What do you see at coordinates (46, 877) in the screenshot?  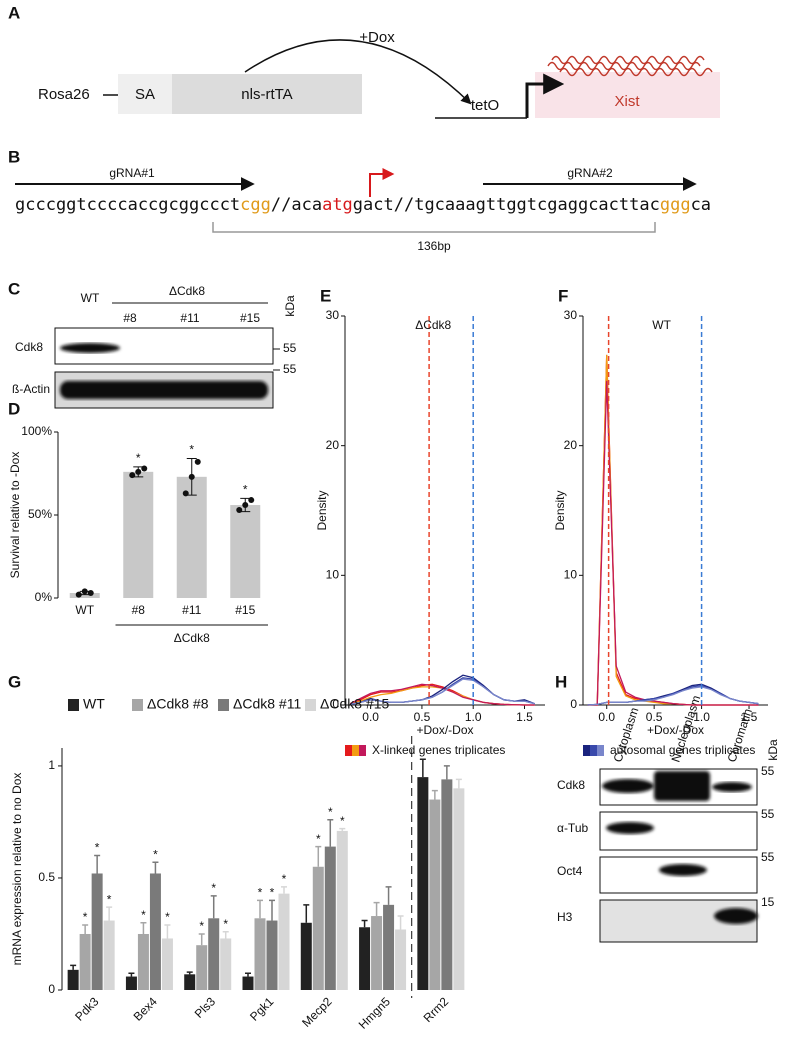 I see `y-tick-label: 0.5` at bounding box center [46, 877].